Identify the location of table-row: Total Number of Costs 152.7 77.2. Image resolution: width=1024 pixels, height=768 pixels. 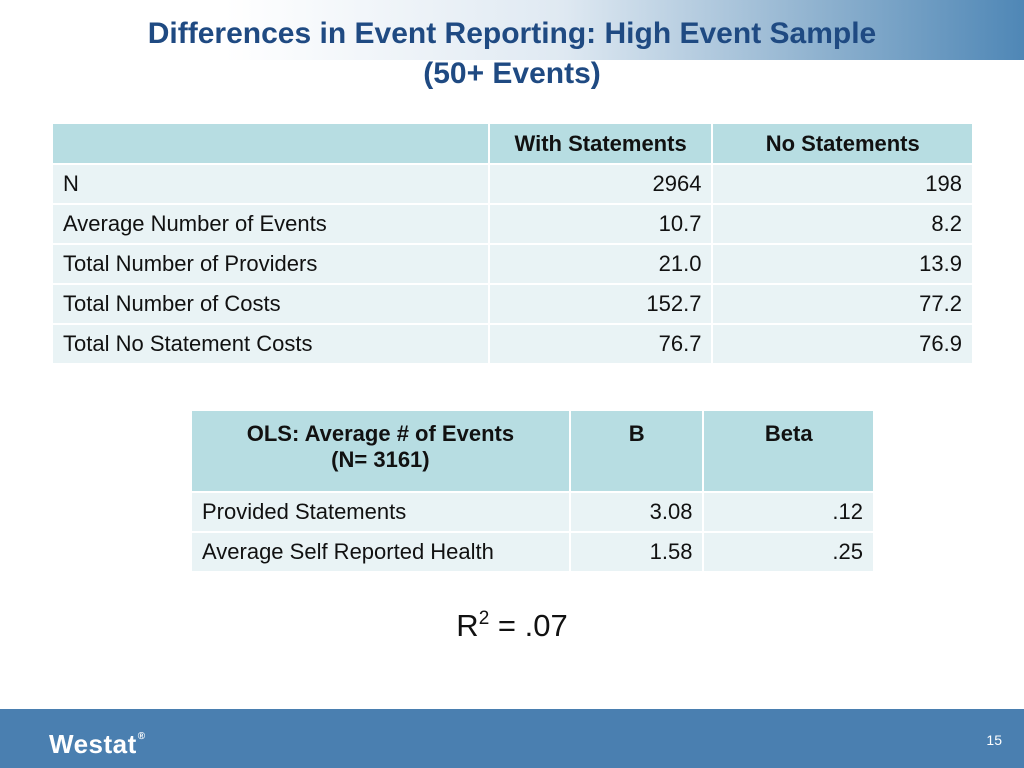
(512, 304).